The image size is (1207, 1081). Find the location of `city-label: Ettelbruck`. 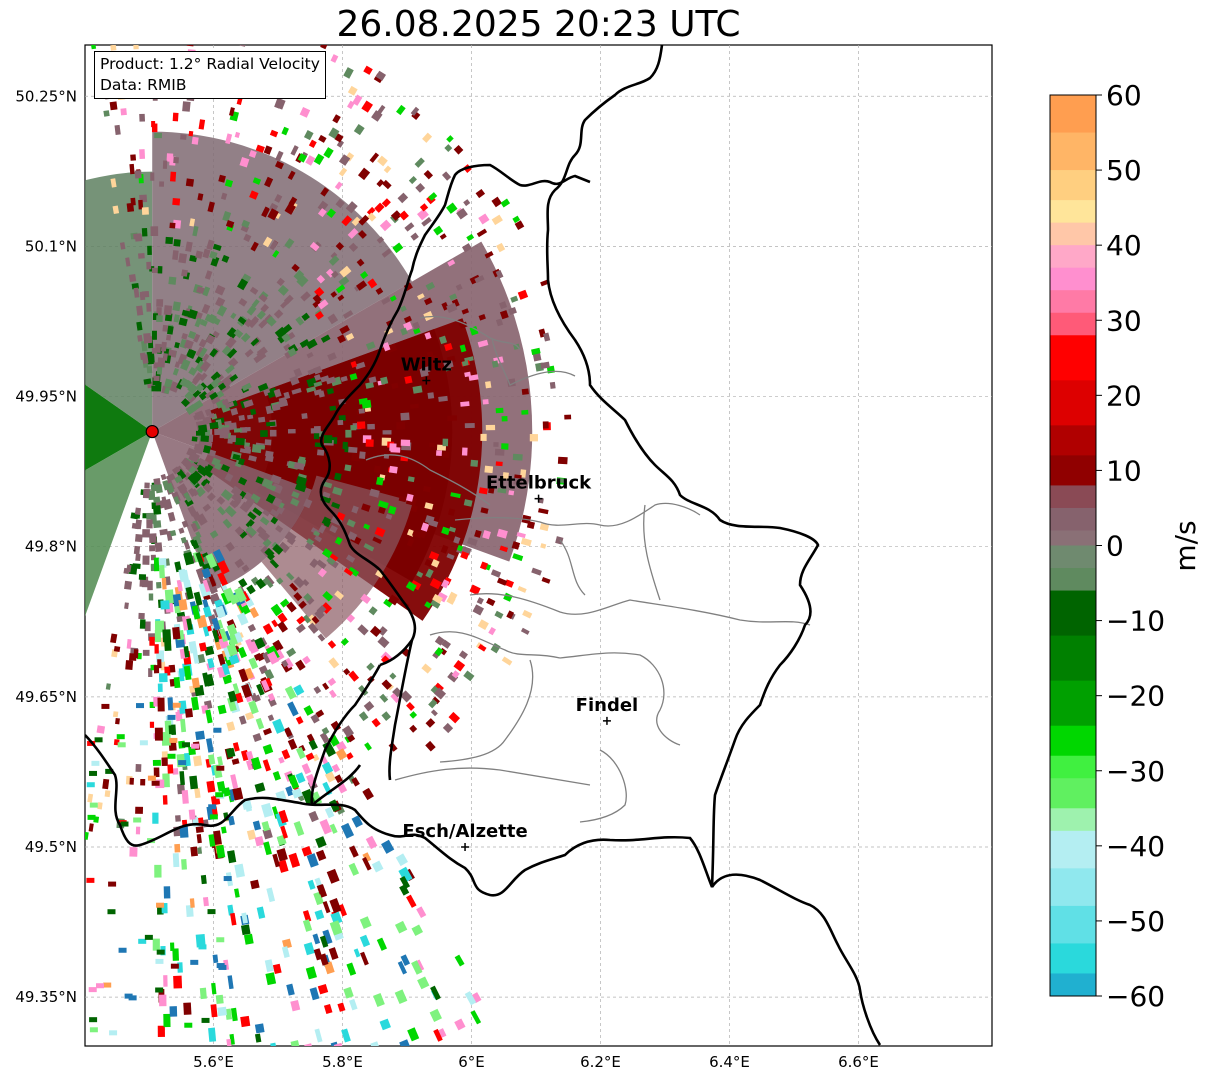

city-label: Ettelbruck is located at coordinates (539, 483).